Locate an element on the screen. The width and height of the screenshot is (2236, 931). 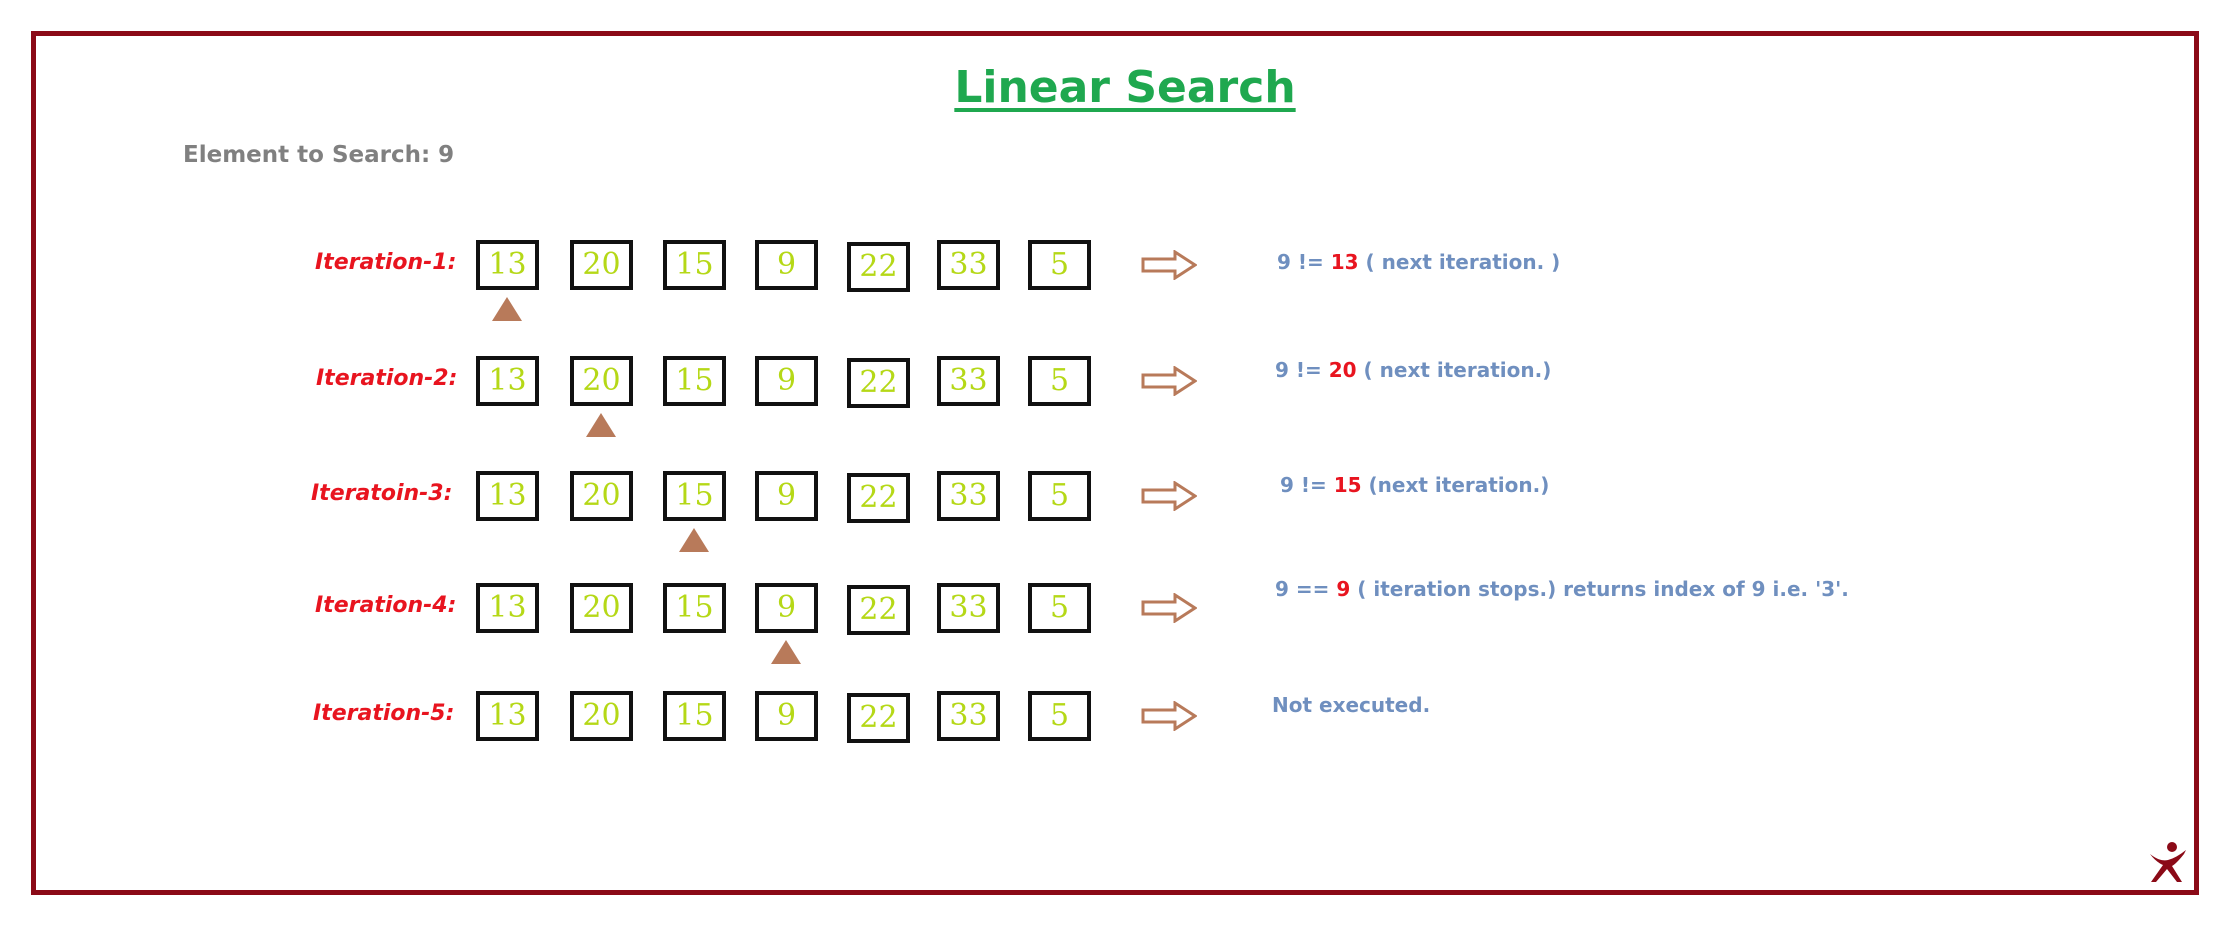
result-suffix: ( next iteration.) is located at coordinates (1454, 370).